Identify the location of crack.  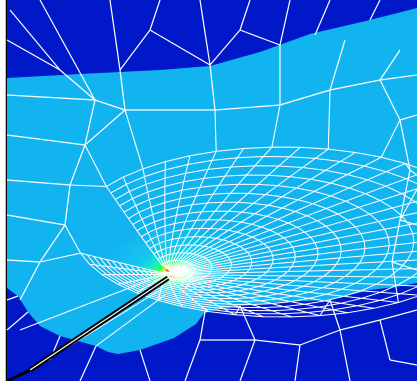
(88, 328).